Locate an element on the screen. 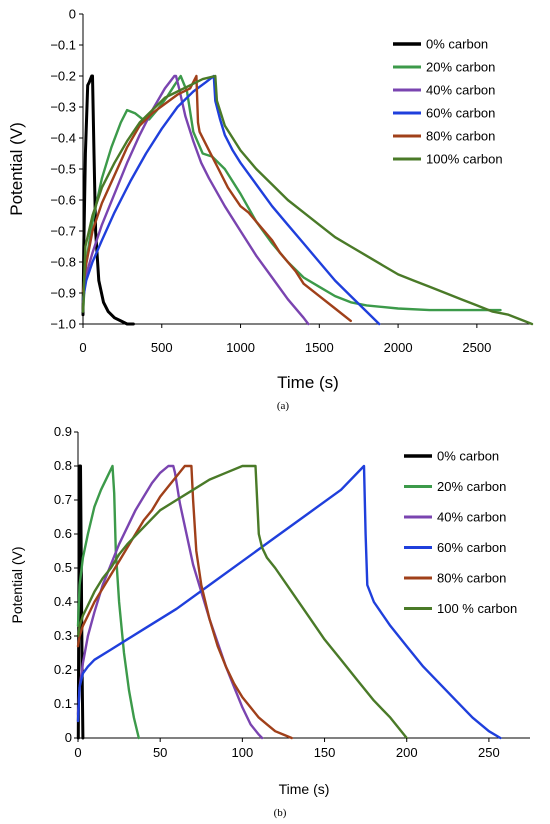 The image size is (550, 824). chart-a-xlabel: Time (s) is located at coordinates (308, 382).